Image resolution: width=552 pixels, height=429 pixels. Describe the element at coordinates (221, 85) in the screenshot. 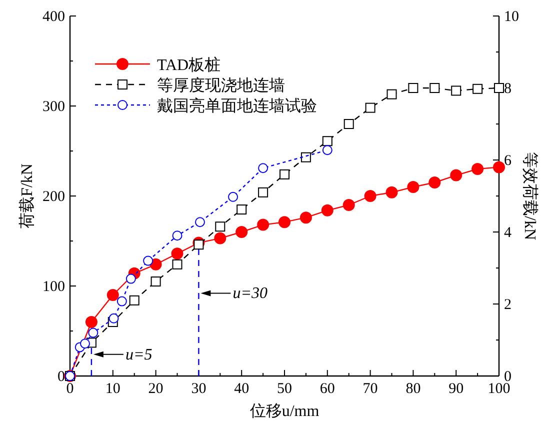

I see `legend-label: 等厚度现浇地连墙` at that location.